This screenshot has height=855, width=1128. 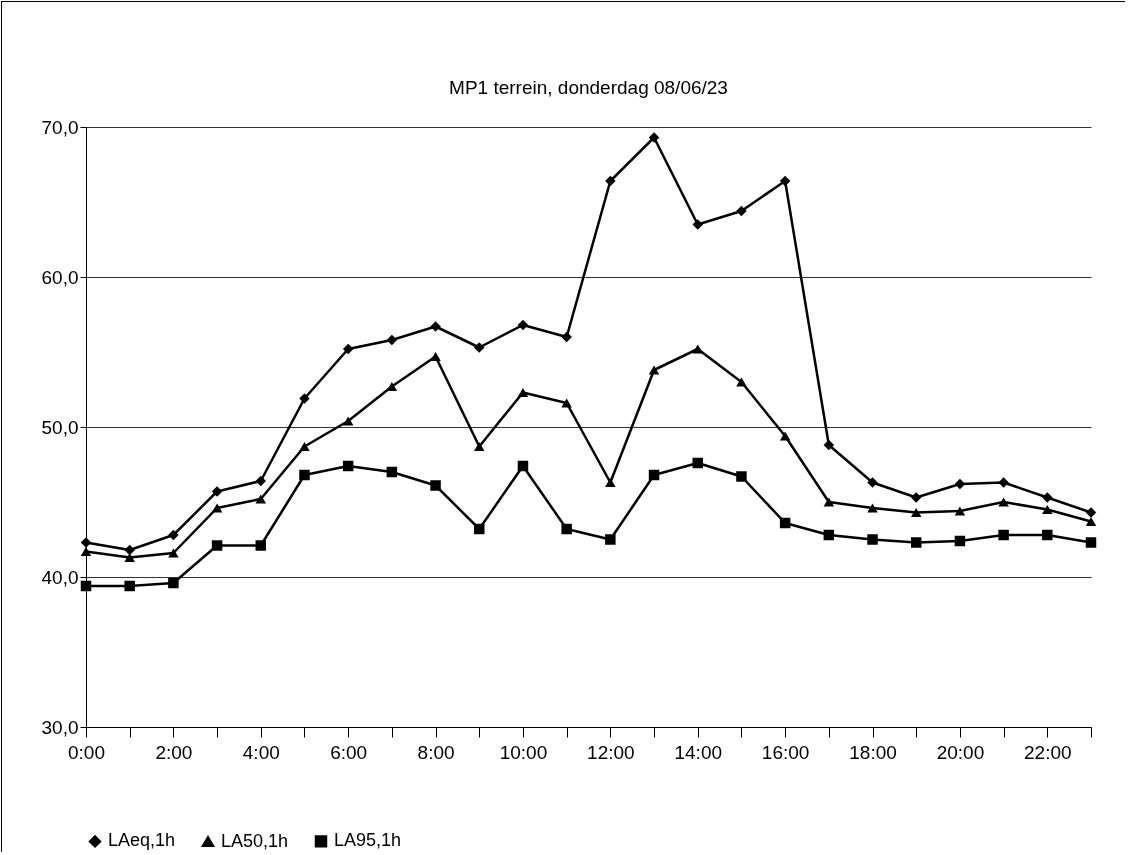 I want to click on y-tick-label: 60,0, so click(x=60, y=277).